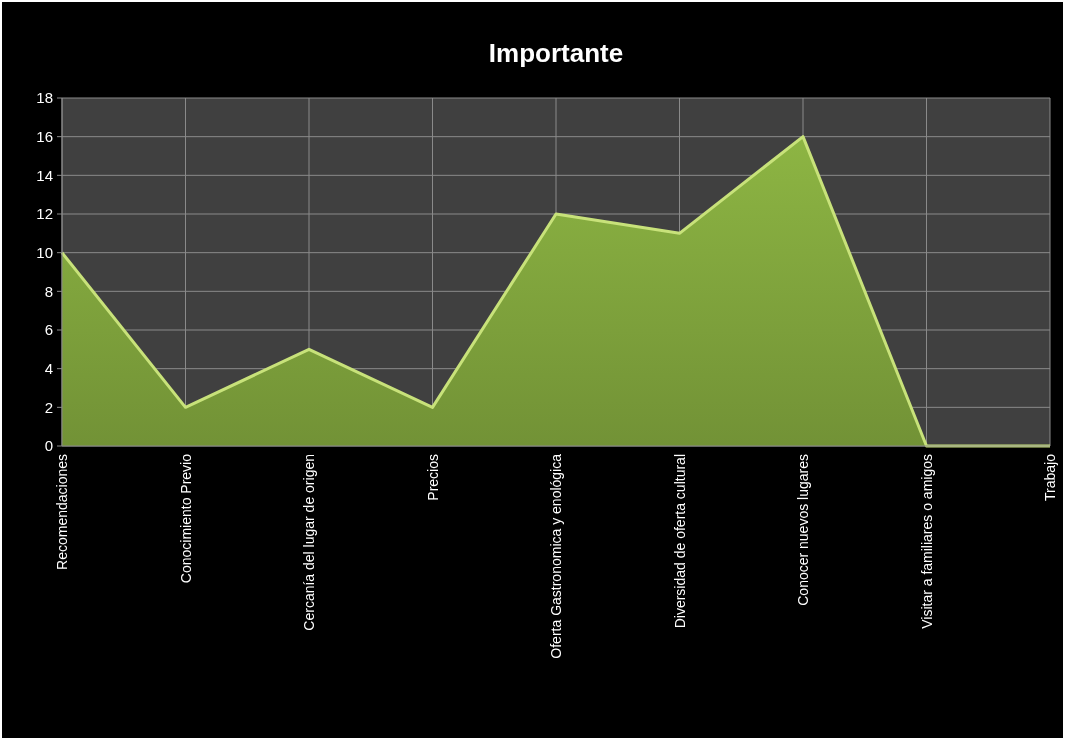 The height and width of the screenshot is (740, 1065). I want to click on x-tick-label: Diversidad de oferta cultural, so click(679, 541).